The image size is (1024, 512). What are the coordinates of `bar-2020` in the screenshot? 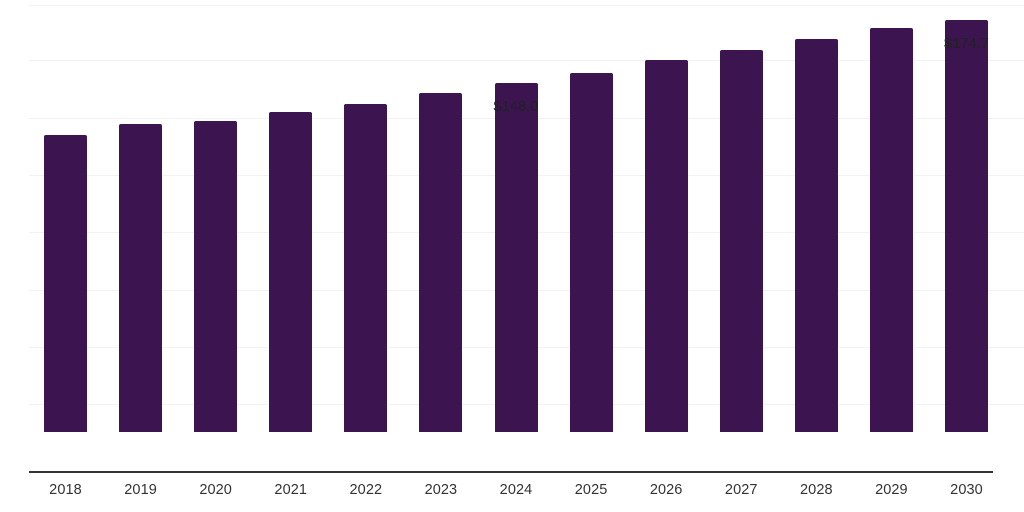 It's located at (216, 276).